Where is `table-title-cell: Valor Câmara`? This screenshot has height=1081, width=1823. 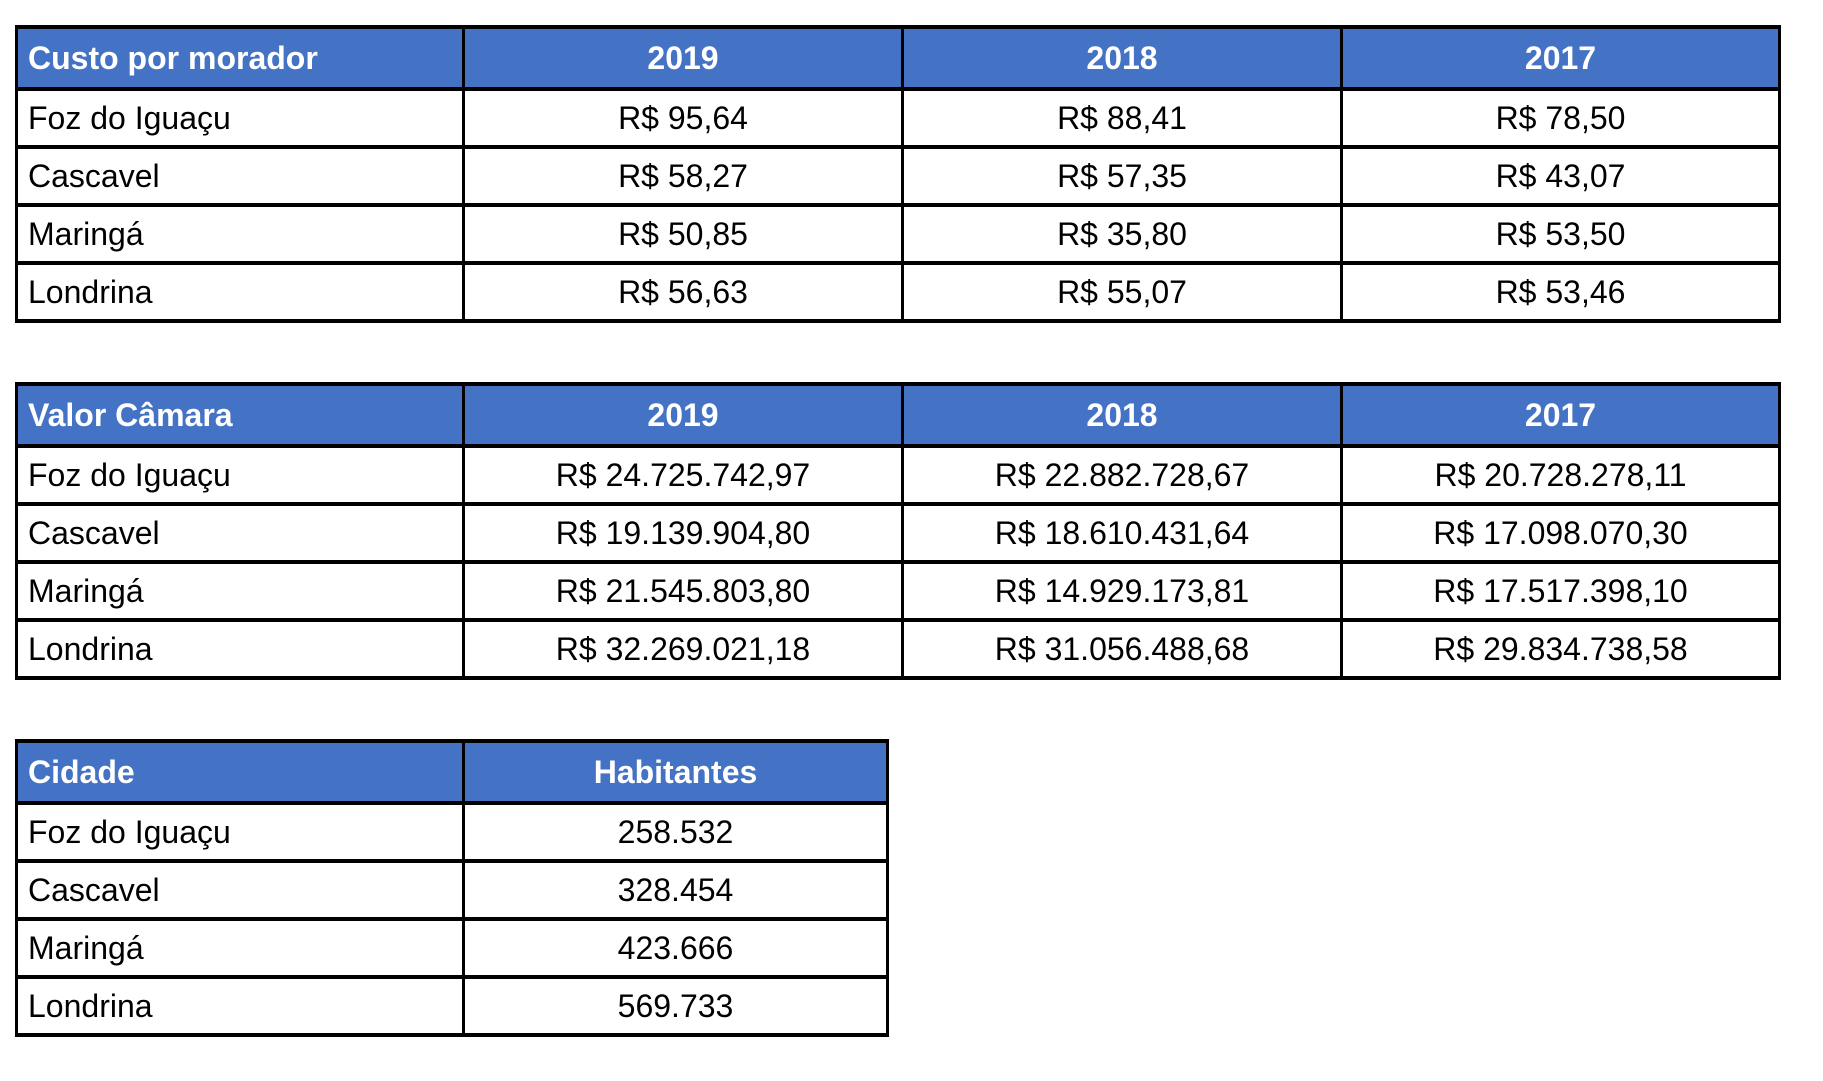 table-title-cell: Valor Câmara is located at coordinates (240, 415).